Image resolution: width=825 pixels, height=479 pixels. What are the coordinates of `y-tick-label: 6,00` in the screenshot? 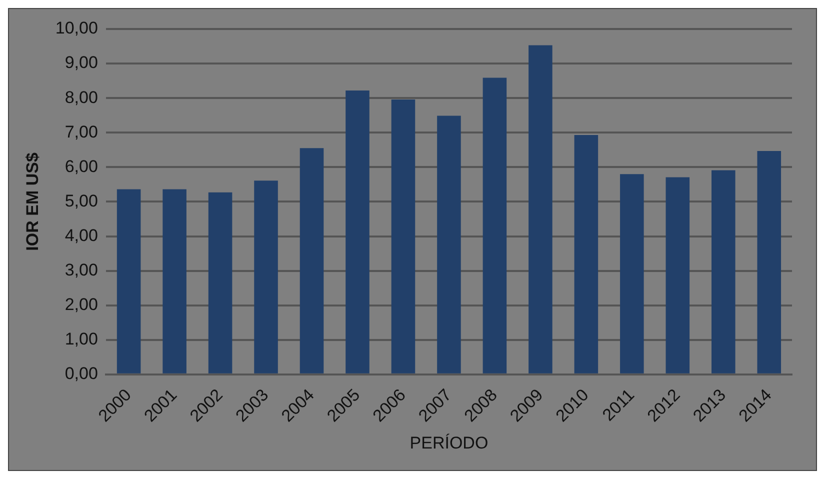 It's located at (81, 166).